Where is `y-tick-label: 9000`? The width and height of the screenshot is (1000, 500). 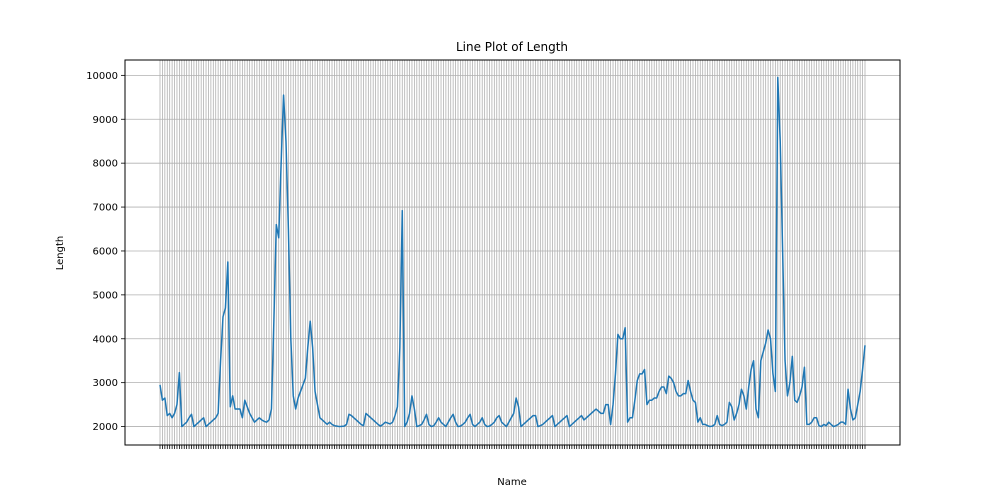
y-tick-label: 9000 is located at coordinates (105, 120).